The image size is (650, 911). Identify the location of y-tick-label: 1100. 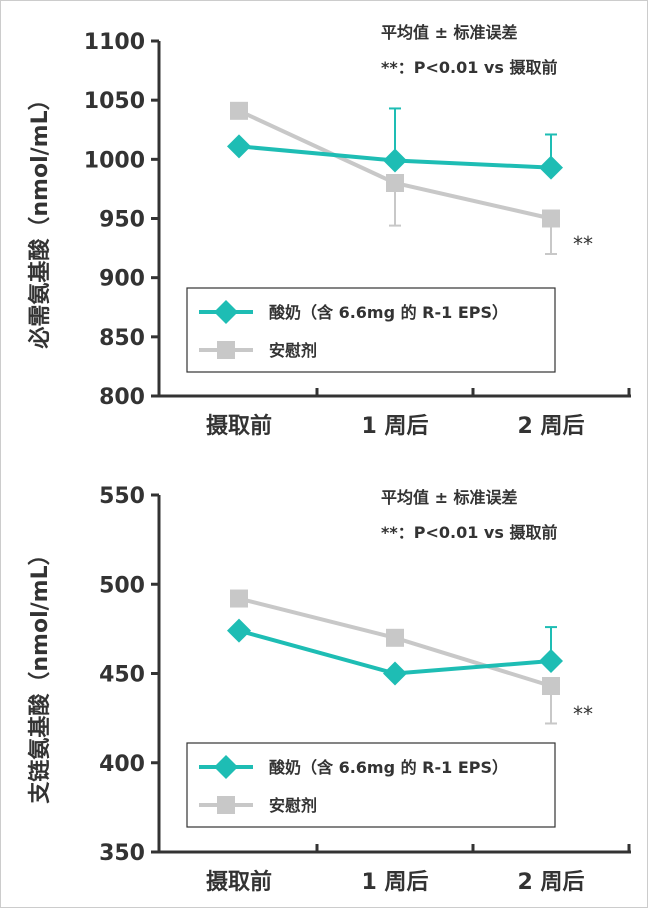
(114, 42).